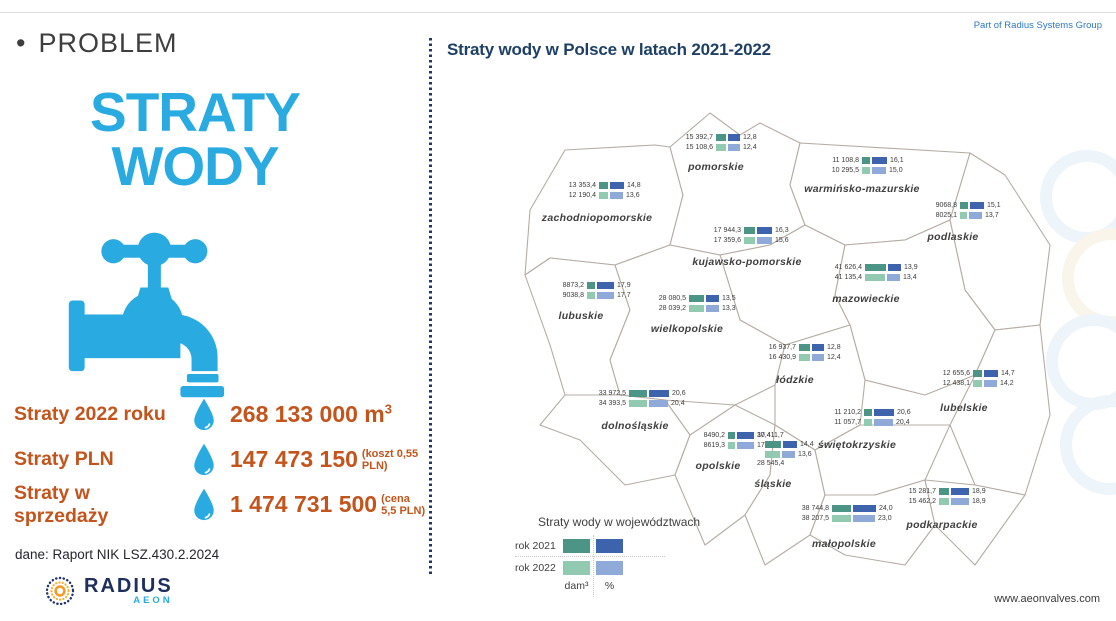 This screenshot has width=1116, height=621. What do you see at coordinates (946, 205) in the screenshot?
I see `region-dam3-value: 9068,8` at bounding box center [946, 205].